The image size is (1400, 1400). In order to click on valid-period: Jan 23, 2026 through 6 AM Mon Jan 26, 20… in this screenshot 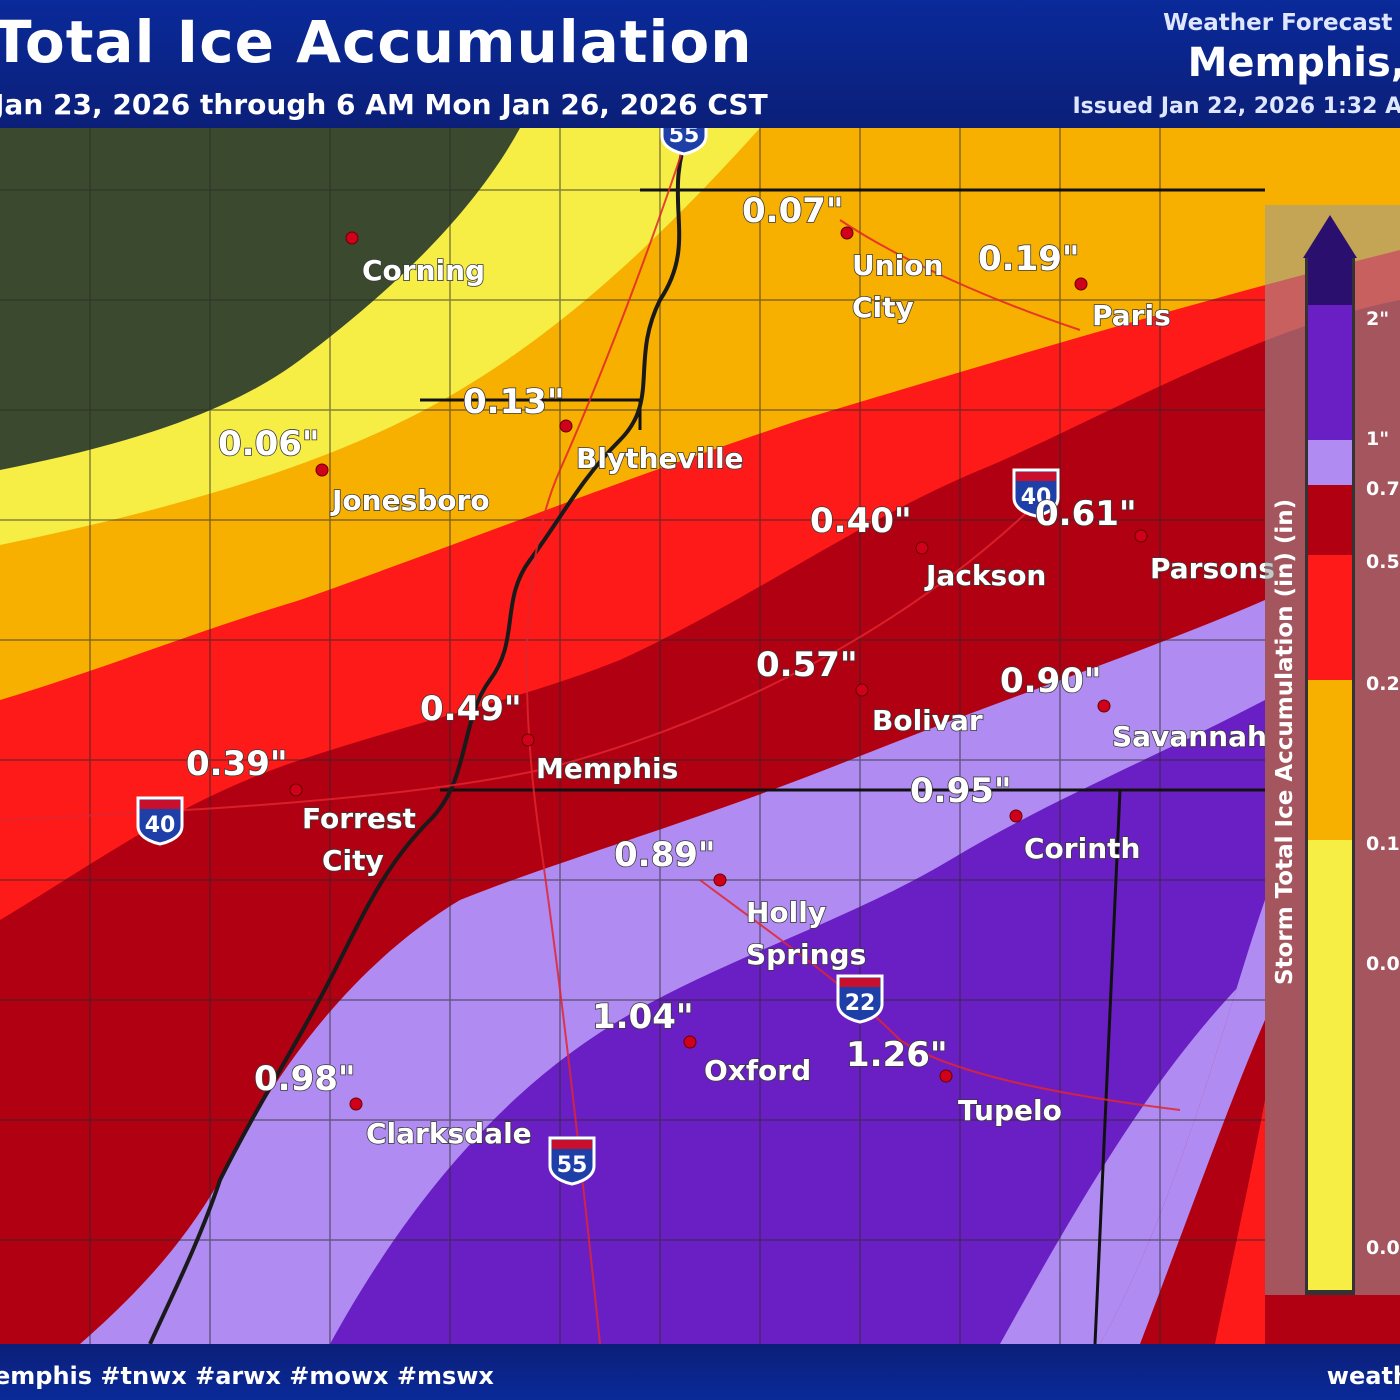, I will do `click(384, 104)`.